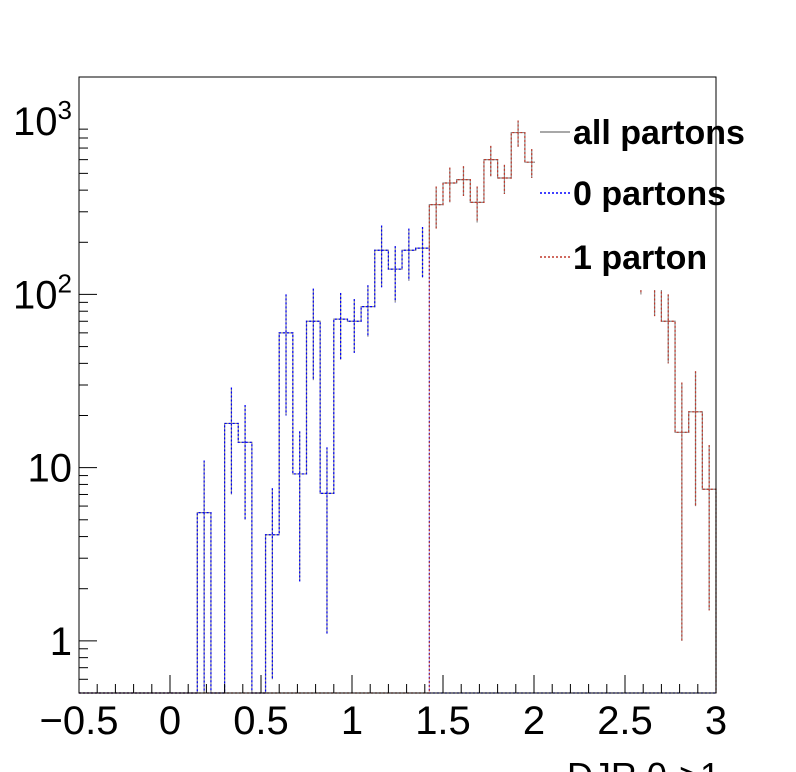  I want to click on legend: all partons 0 partons 1 parton, so click(640, 197).